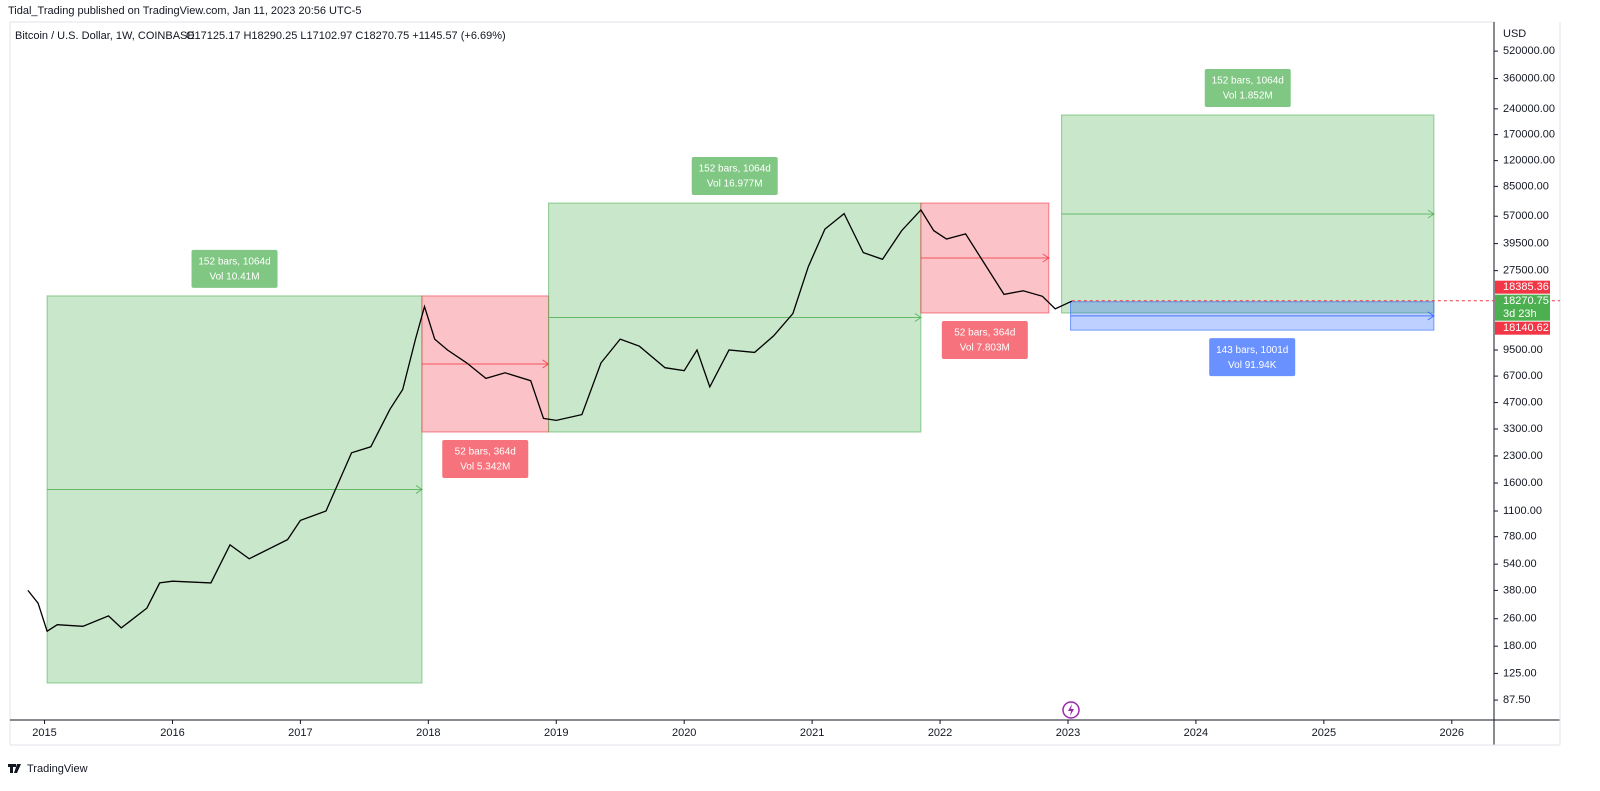 The width and height of the screenshot is (1600, 791). What do you see at coordinates (1520, 537) in the screenshot?
I see `y-tick-label: 780.00` at bounding box center [1520, 537].